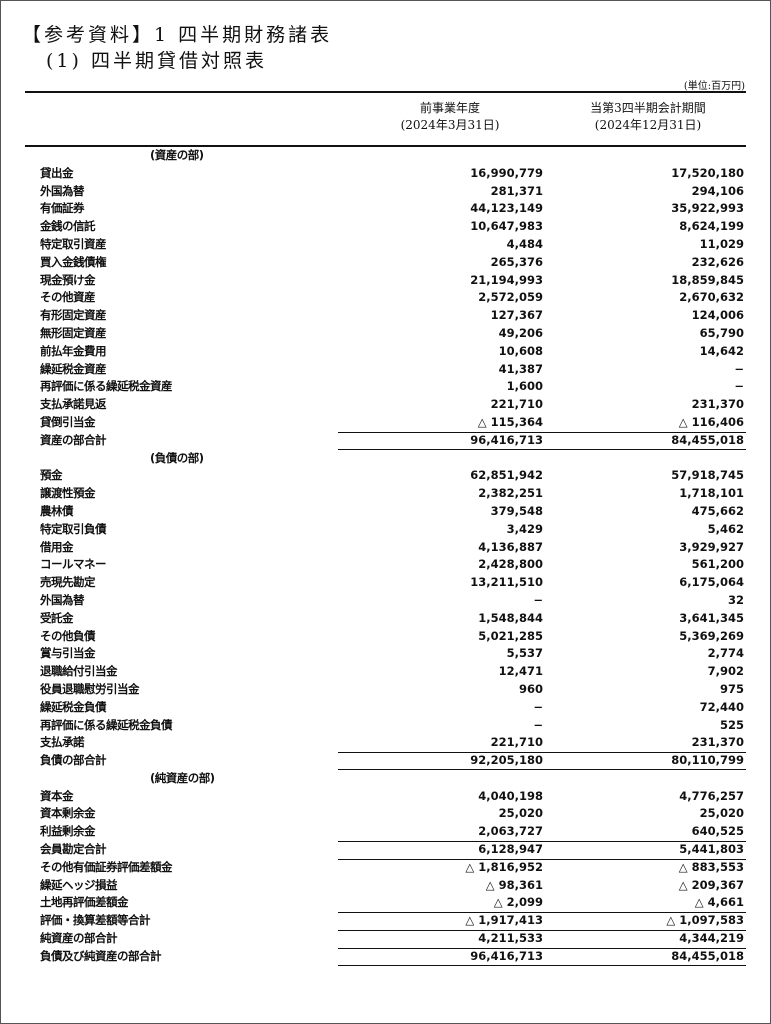 The image size is (771, 1024). Describe the element at coordinates (731, 724) in the screenshot. I see `current-quarter-value: 525` at that location.